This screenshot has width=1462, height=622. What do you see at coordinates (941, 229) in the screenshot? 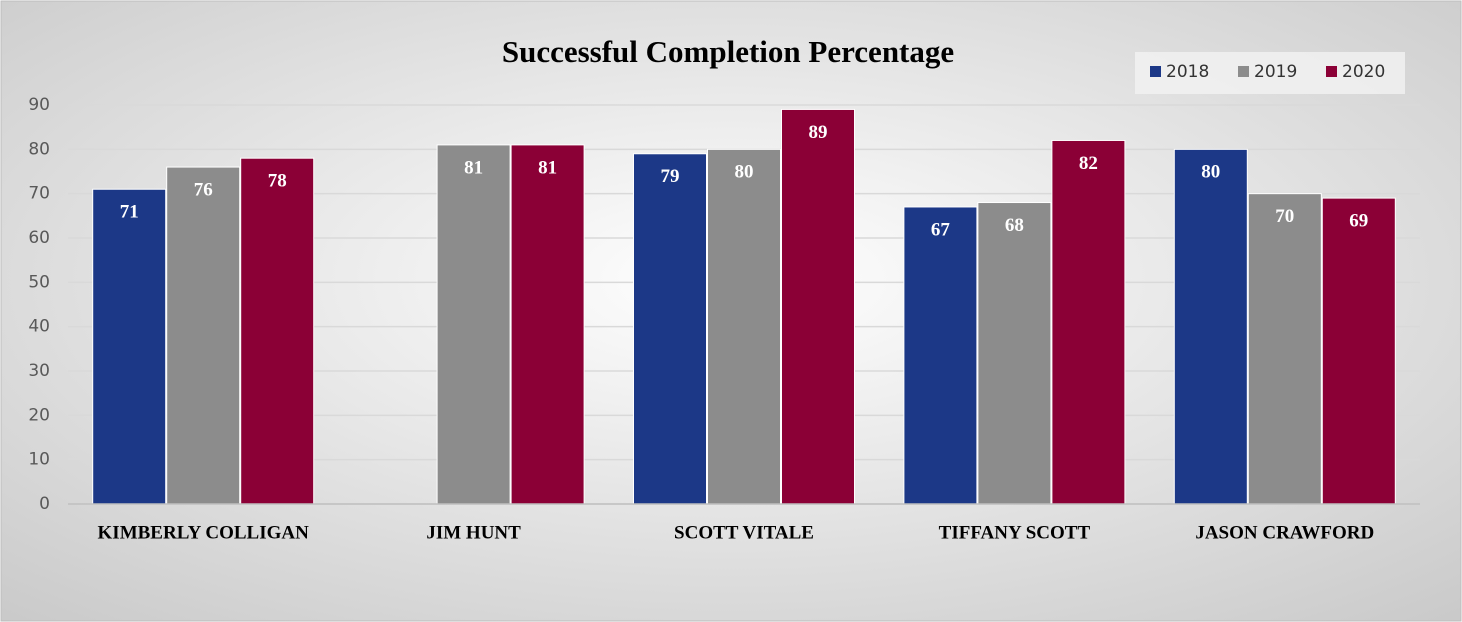
I see `value-label: 67` at bounding box center [941, 229].